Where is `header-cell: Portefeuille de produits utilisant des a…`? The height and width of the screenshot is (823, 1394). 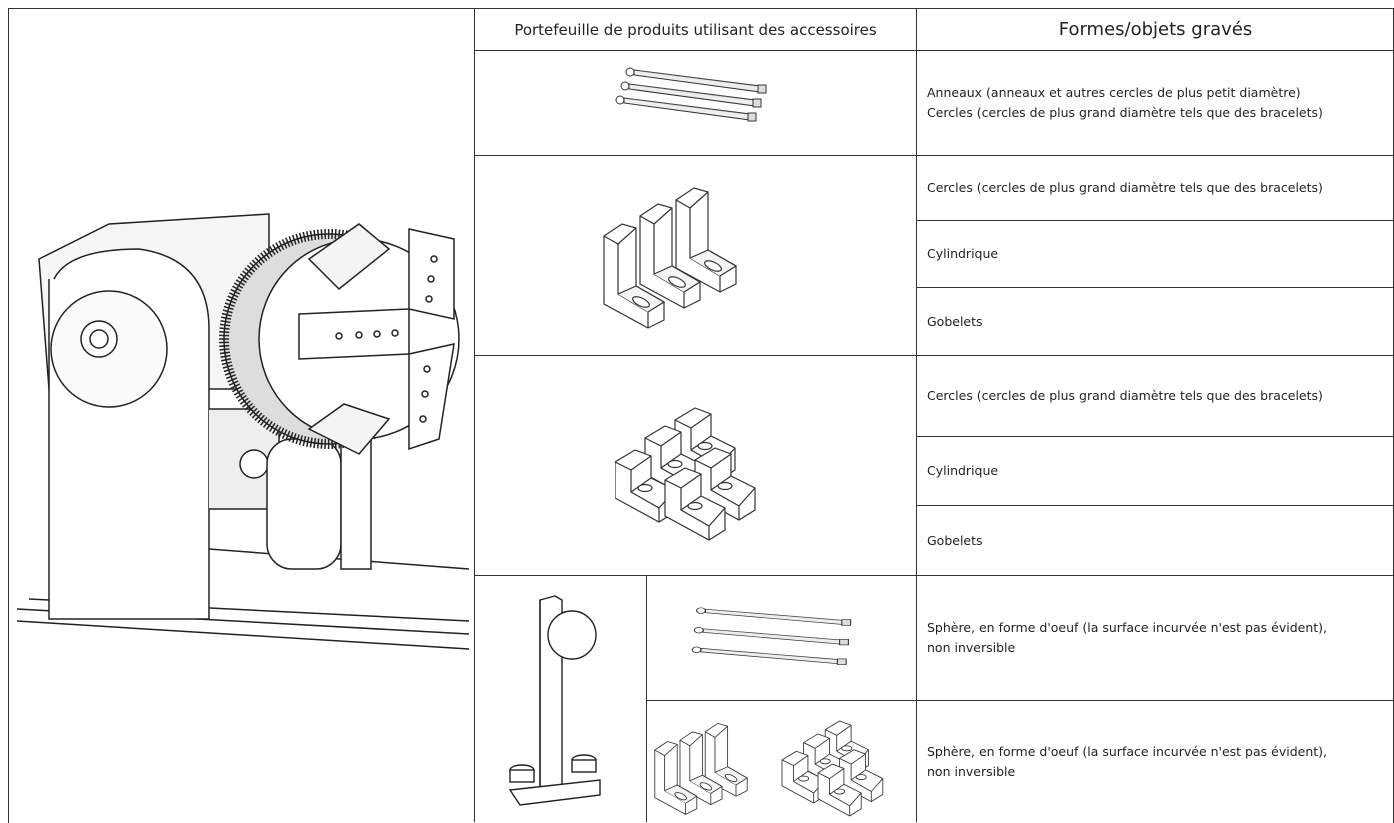 header-cell: Portefeuille de produits utilisant des a… is located at coordinates (695, 29).